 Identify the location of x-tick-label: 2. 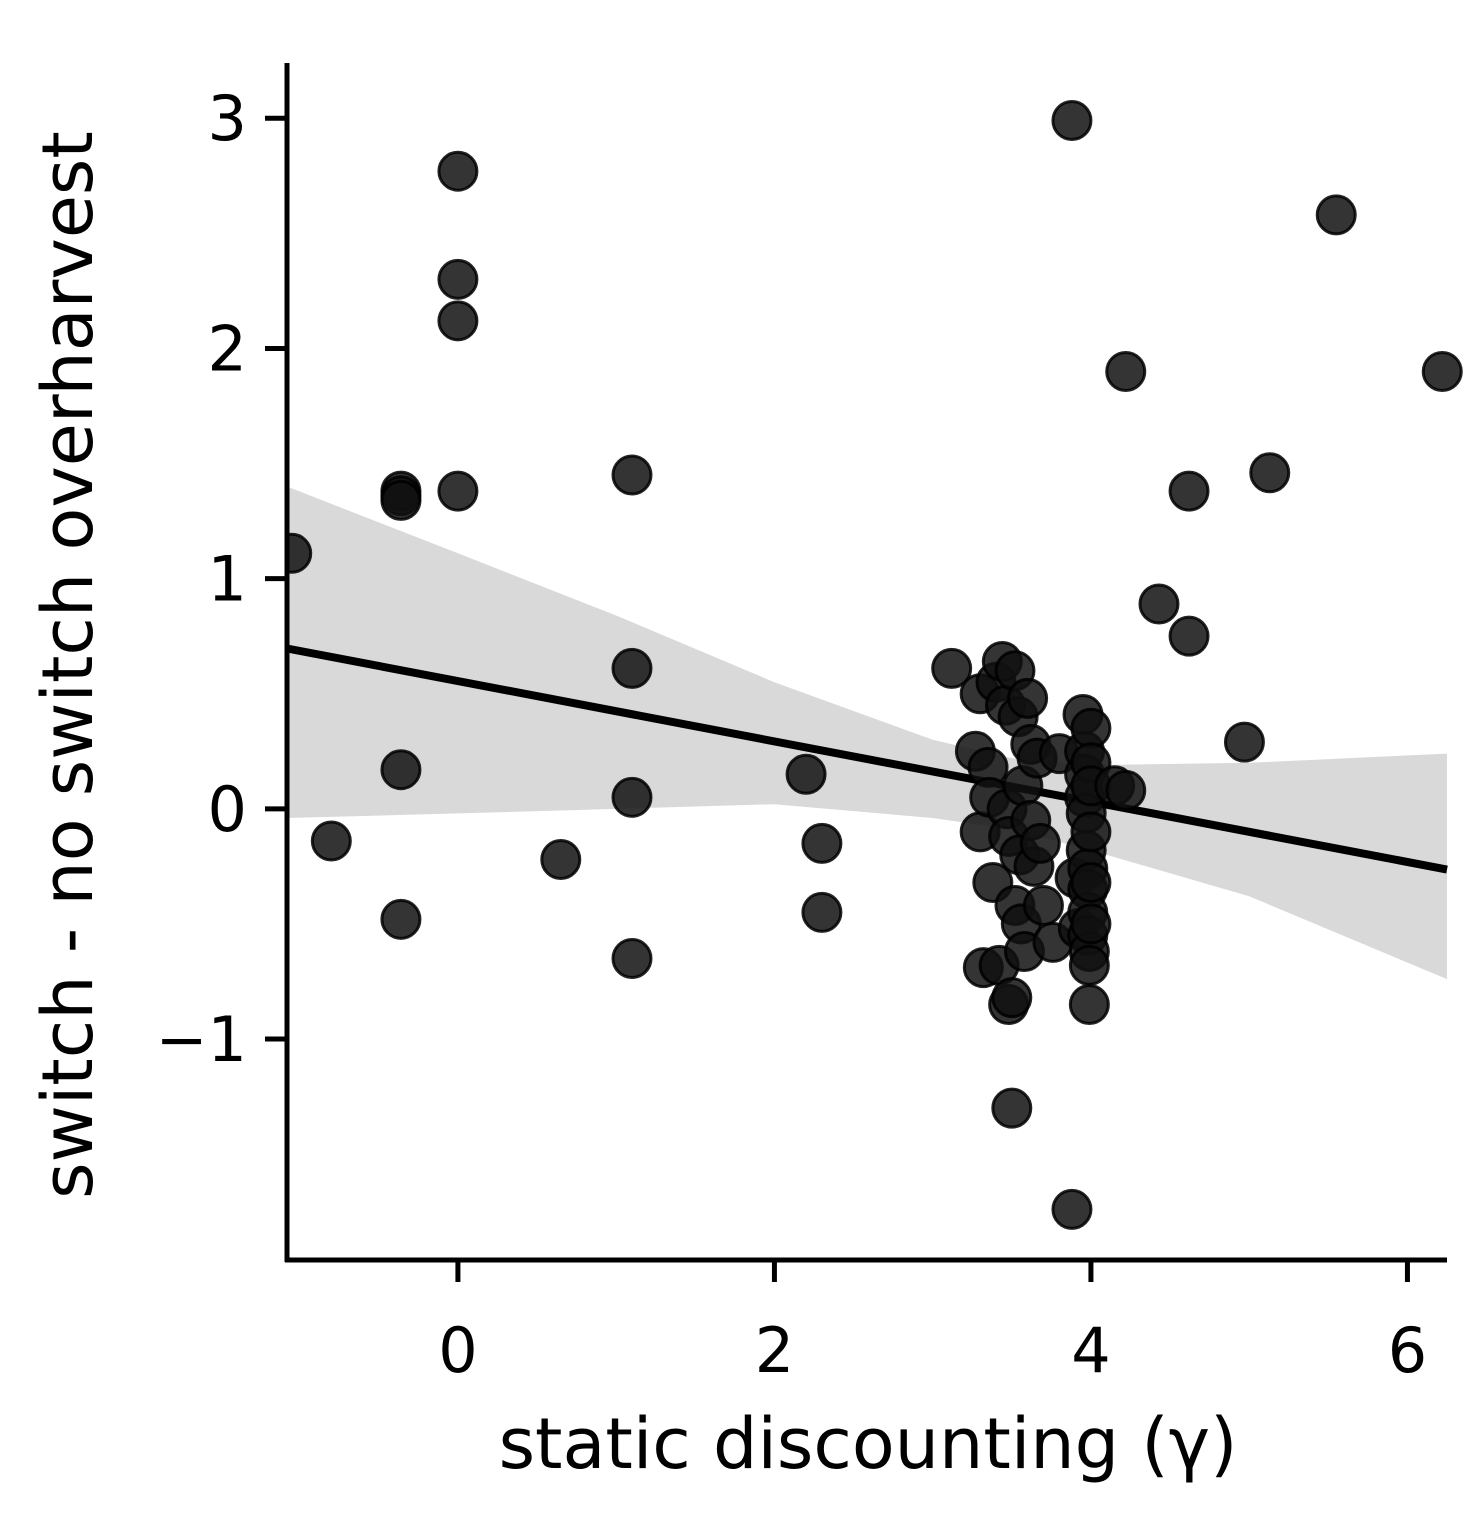
(774, 1350).